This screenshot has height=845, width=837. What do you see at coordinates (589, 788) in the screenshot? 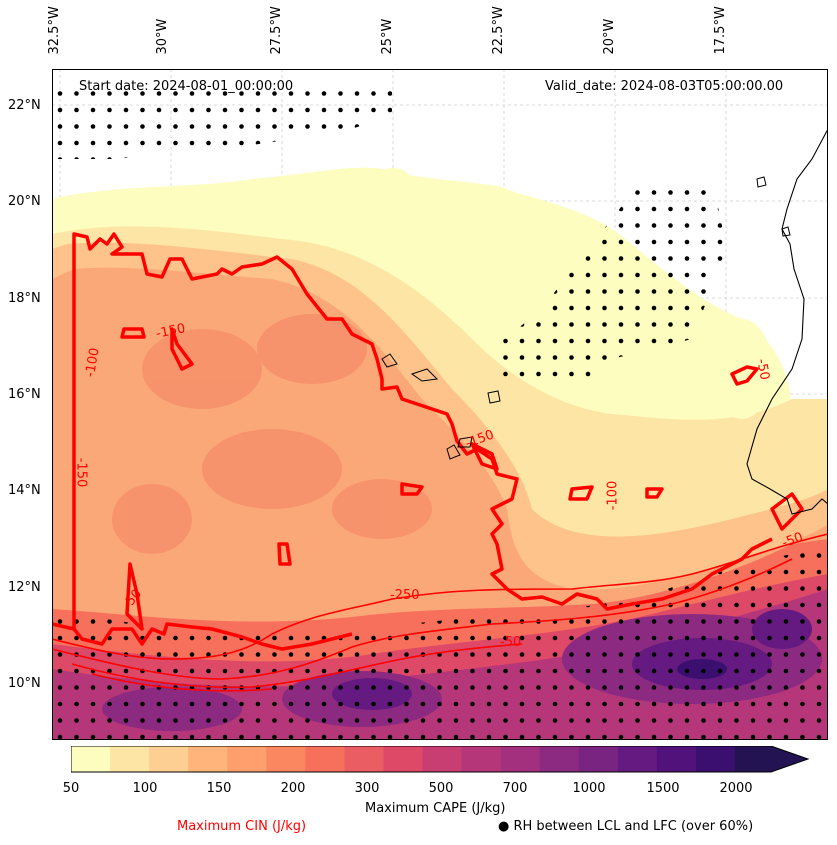
I see `colorbar-tick: 1000` at bounding box center [589, 788].